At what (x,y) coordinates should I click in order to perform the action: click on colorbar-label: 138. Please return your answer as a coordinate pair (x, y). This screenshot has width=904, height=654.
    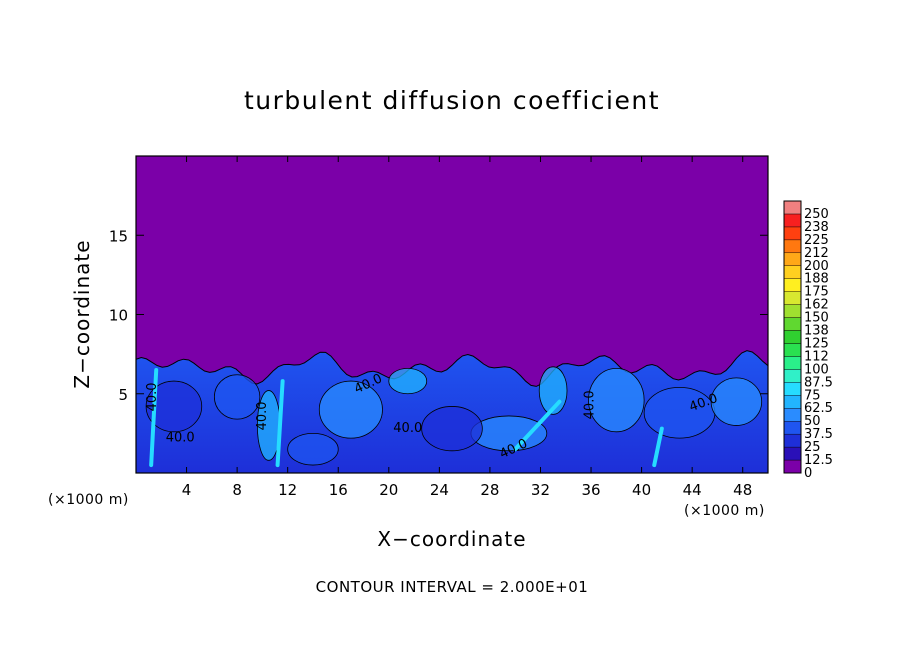
    Looking at the image, I should click on (816, 331).